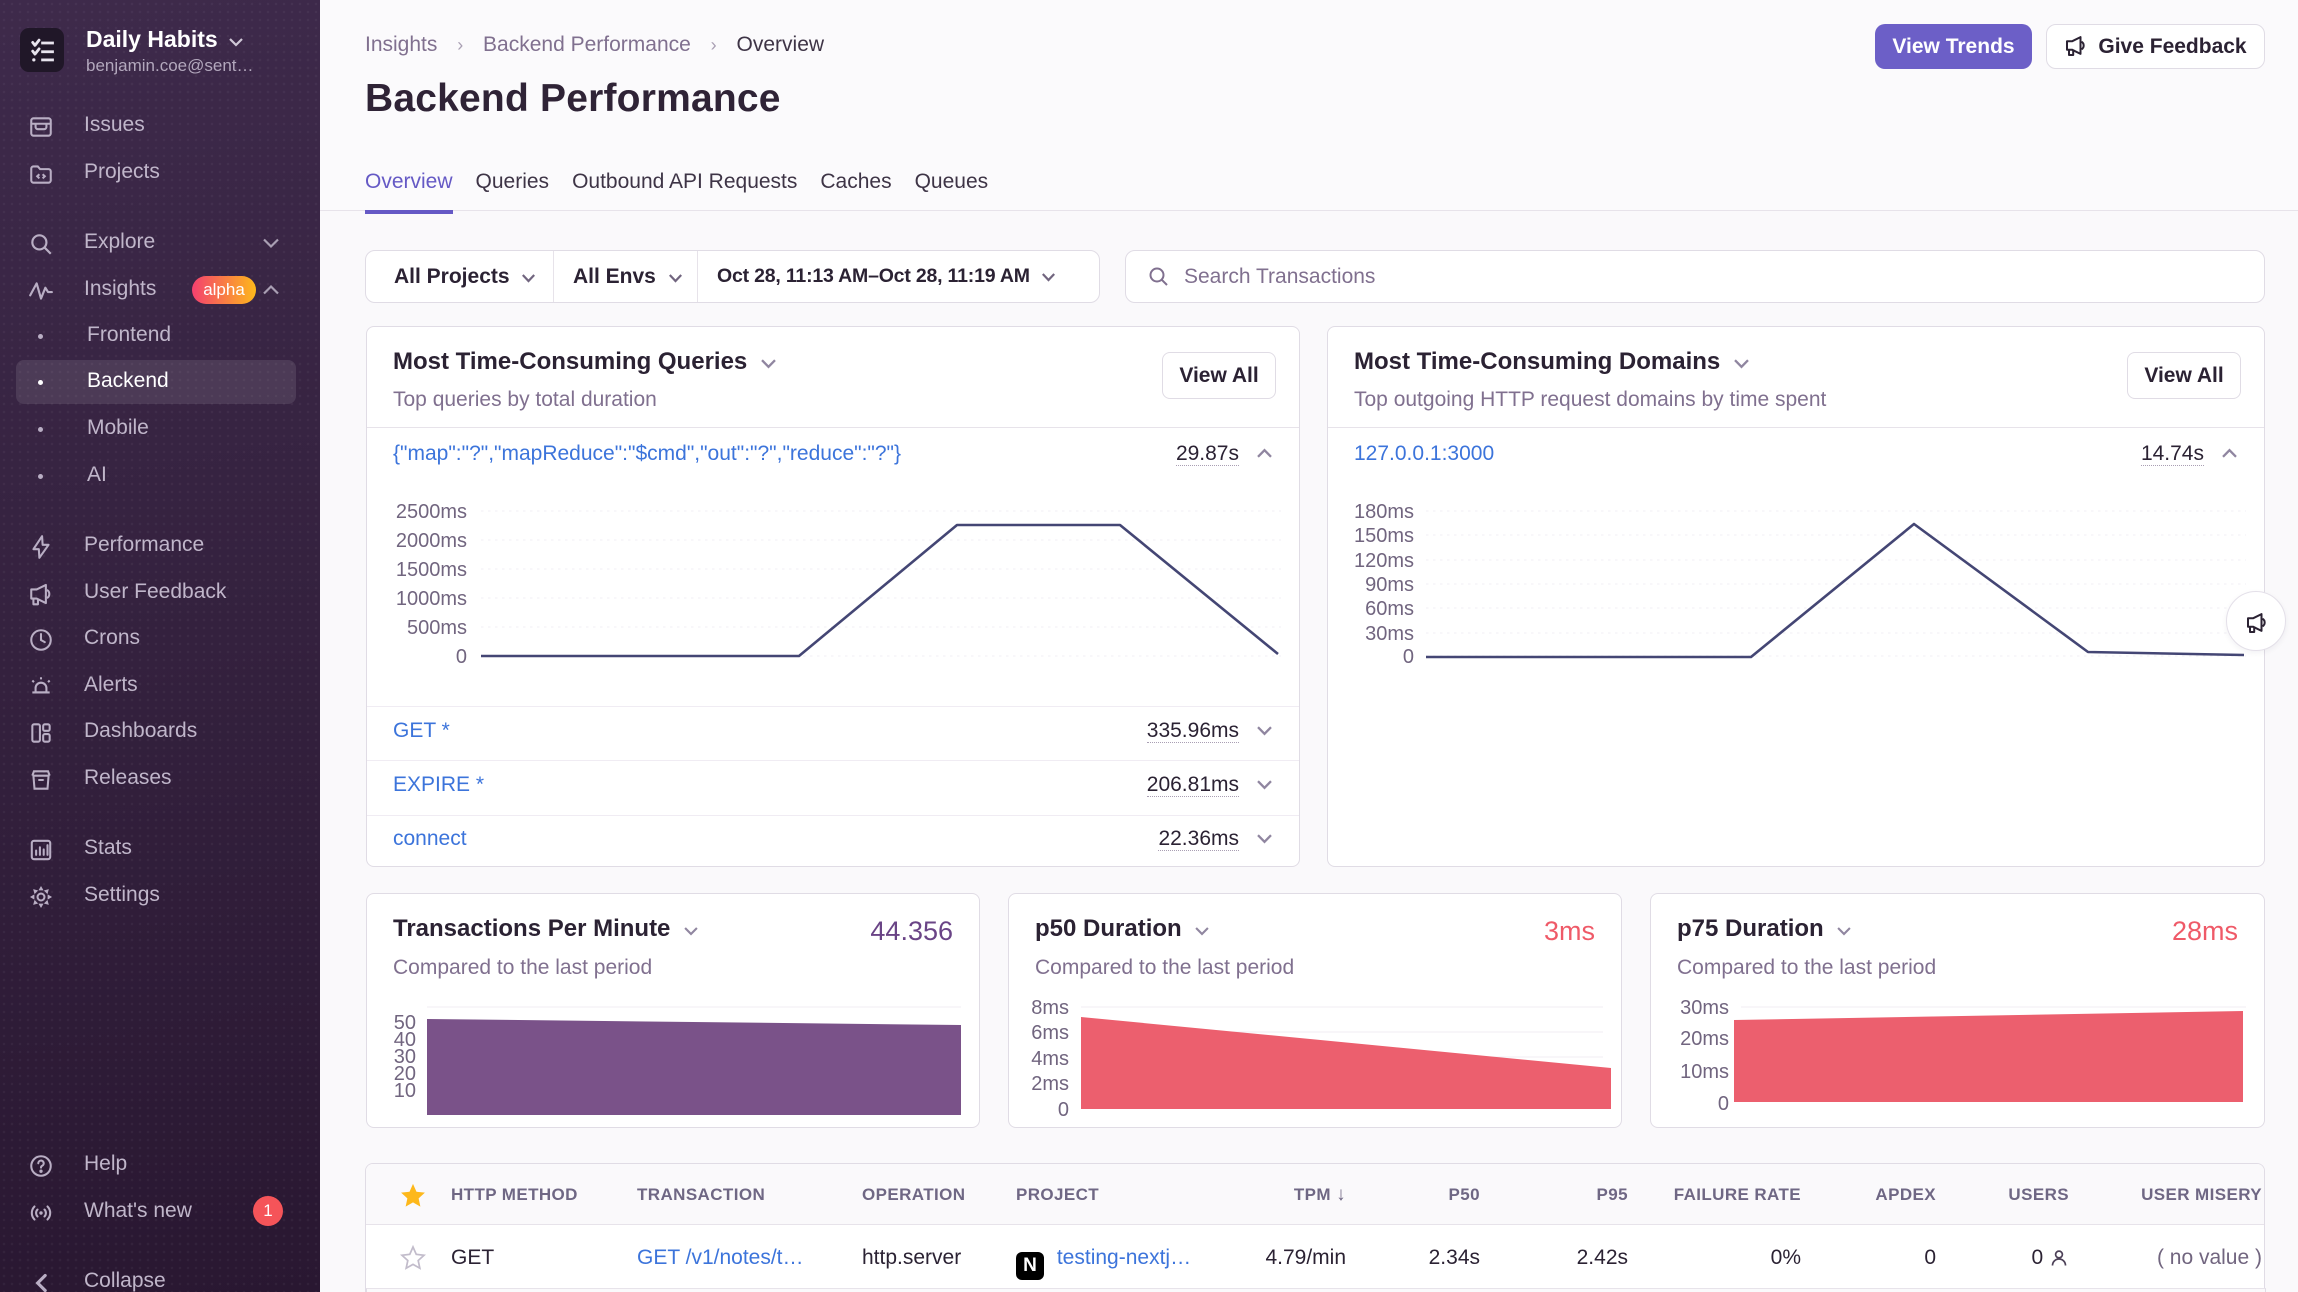  I want to click on svg-text: 40, so click(405, 1040).